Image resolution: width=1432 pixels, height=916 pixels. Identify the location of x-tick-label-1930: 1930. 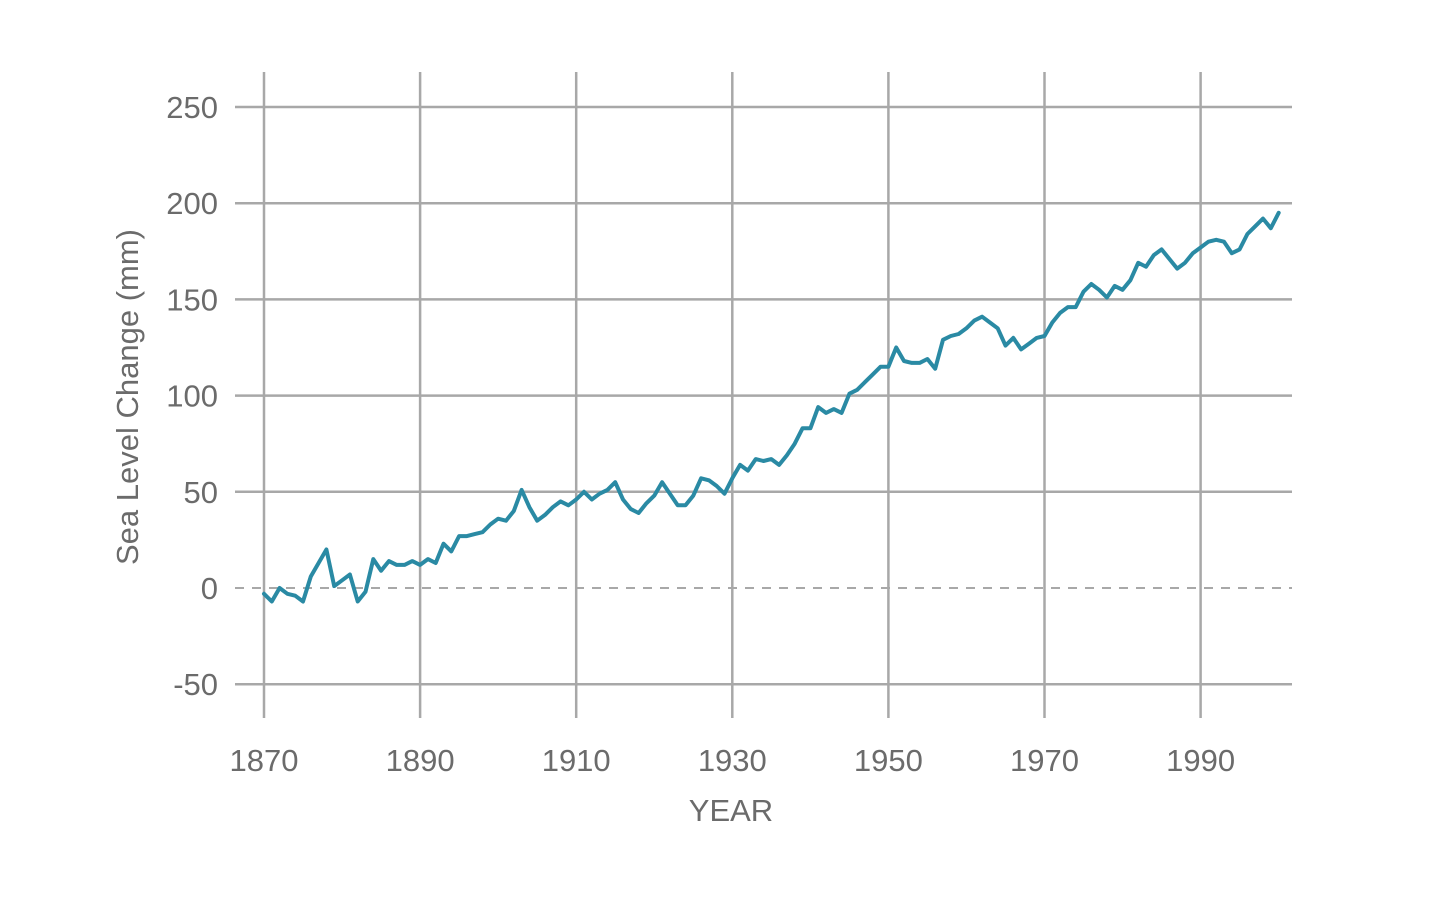
(732, 760).